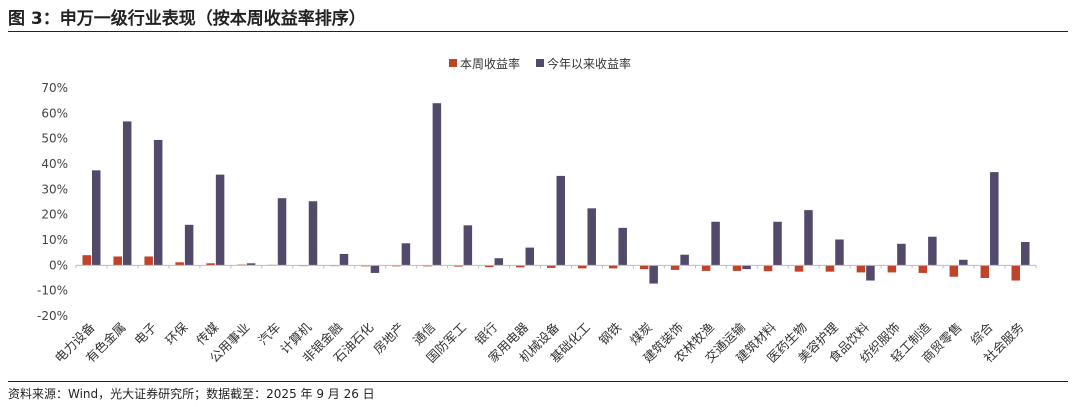 Image resolution: width=1080 pixels, height=407 pixels. What do you see at coordinates (54, 113) in the screenshot?
I see `y-tick-label: 60%` at bounding box center [54, 113].